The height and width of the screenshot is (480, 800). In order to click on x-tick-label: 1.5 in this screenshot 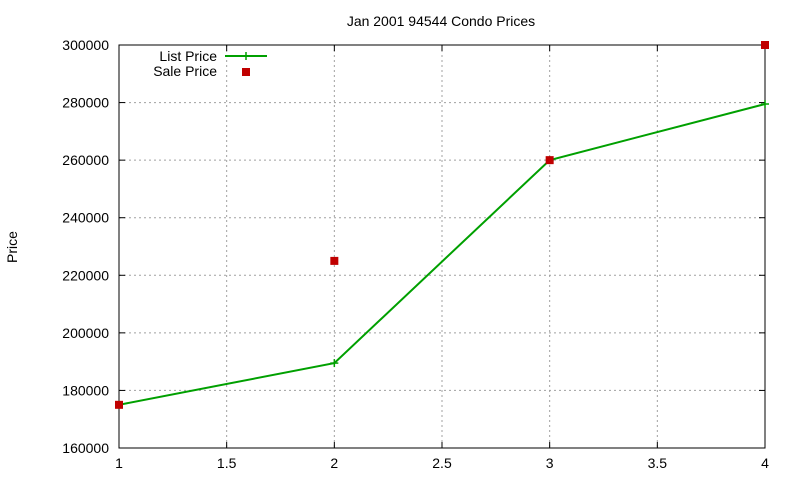, I will do `click(227, 463)`.